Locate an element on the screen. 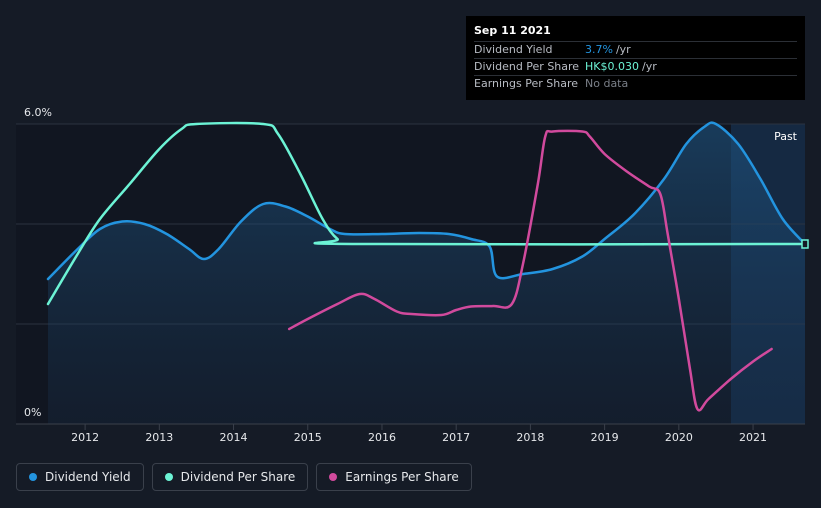 This screenshot has width=821, height=508. x-tick-label: 2014 is located at coordinates (234, 437).